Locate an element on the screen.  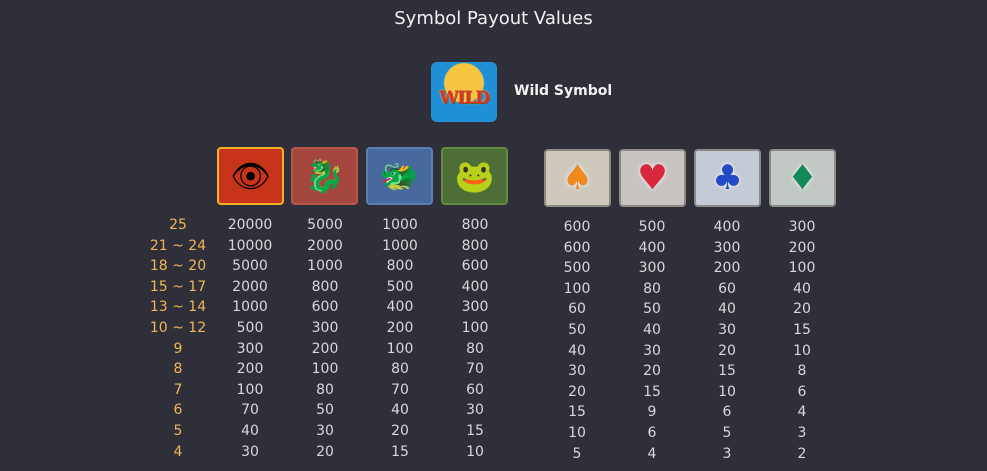
wild-icon-text: WILD is located at coordinates (464, 98).